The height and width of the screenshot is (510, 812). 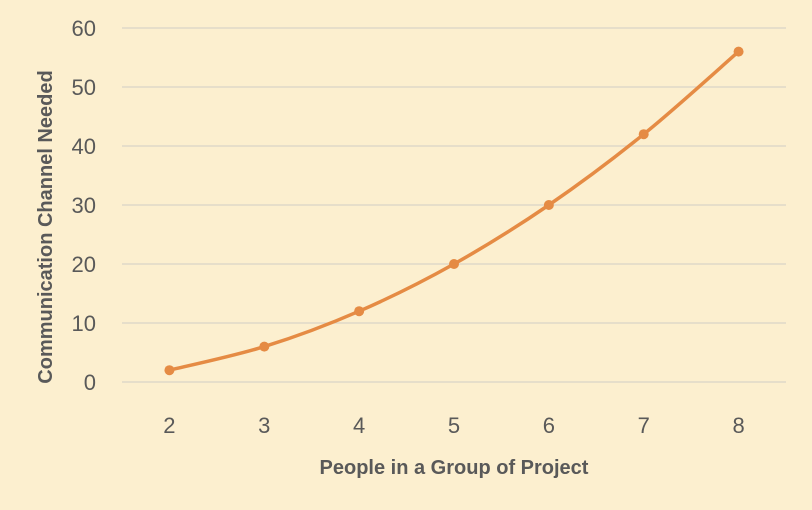 I want to click on y-axis-title: Communication Channel Needed, so click(x=46, y=226).